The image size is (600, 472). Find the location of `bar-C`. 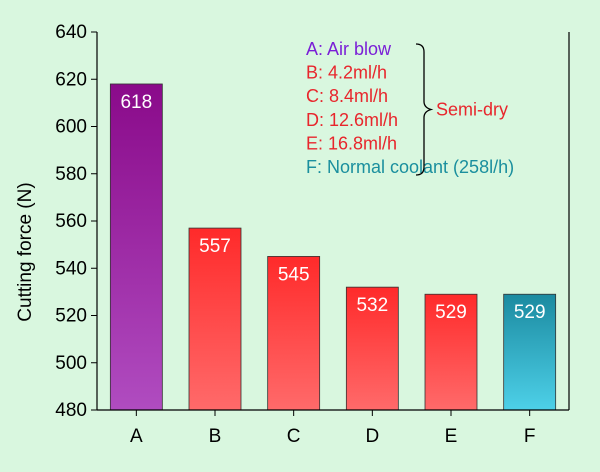

bar-C is located at coordinates (294, 333).